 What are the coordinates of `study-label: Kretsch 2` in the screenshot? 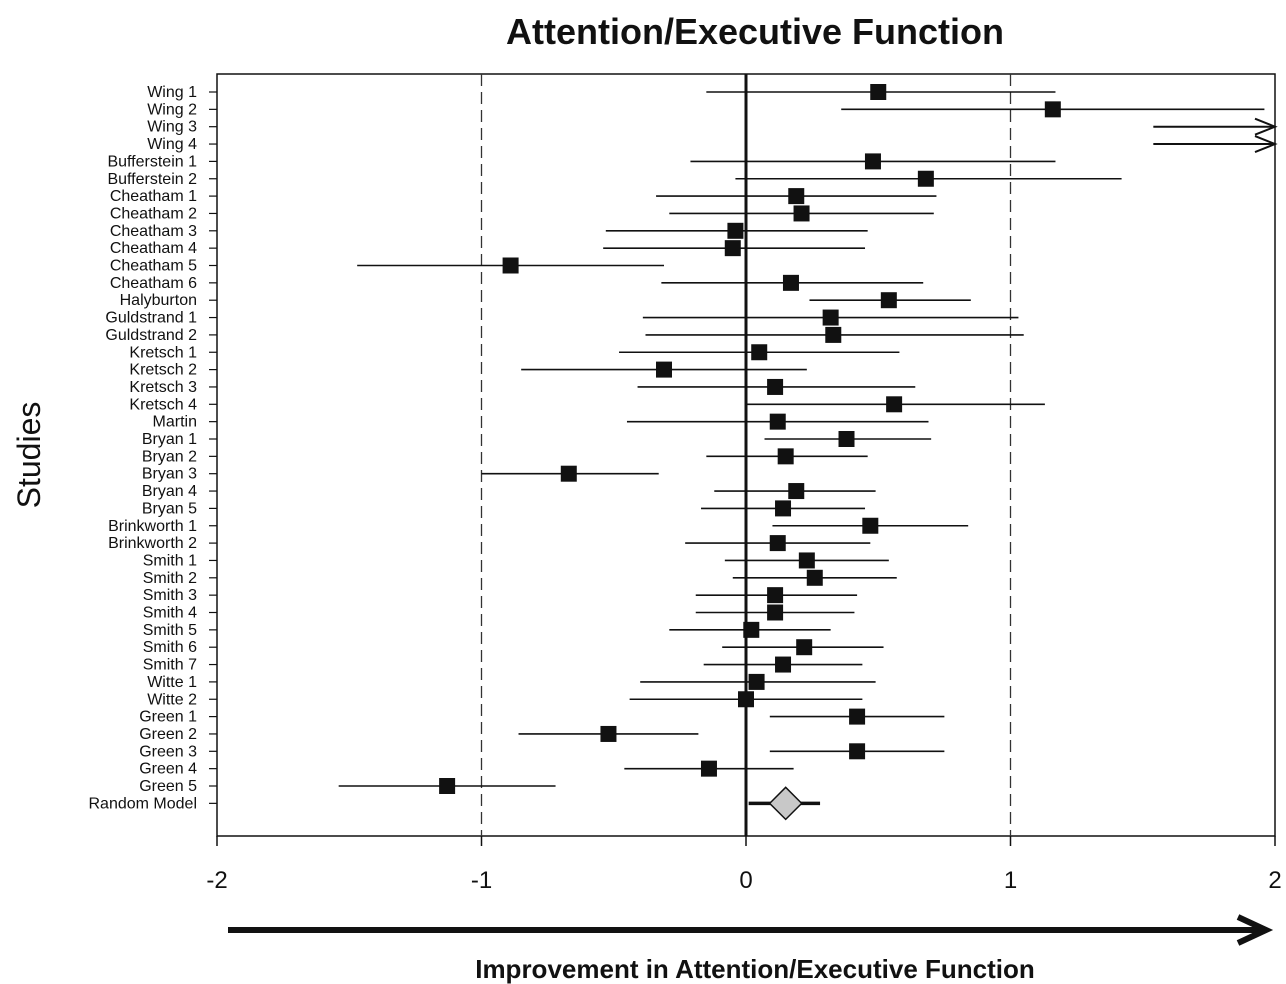 It's located at (163, 370).